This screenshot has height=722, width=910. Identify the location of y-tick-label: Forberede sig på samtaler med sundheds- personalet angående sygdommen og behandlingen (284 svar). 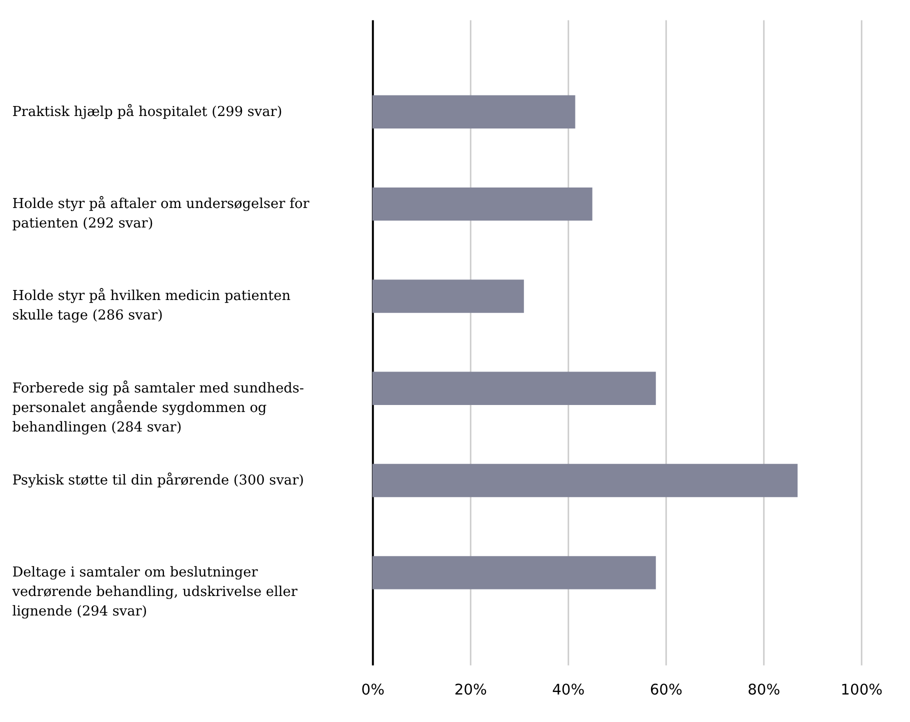
(158, 408).